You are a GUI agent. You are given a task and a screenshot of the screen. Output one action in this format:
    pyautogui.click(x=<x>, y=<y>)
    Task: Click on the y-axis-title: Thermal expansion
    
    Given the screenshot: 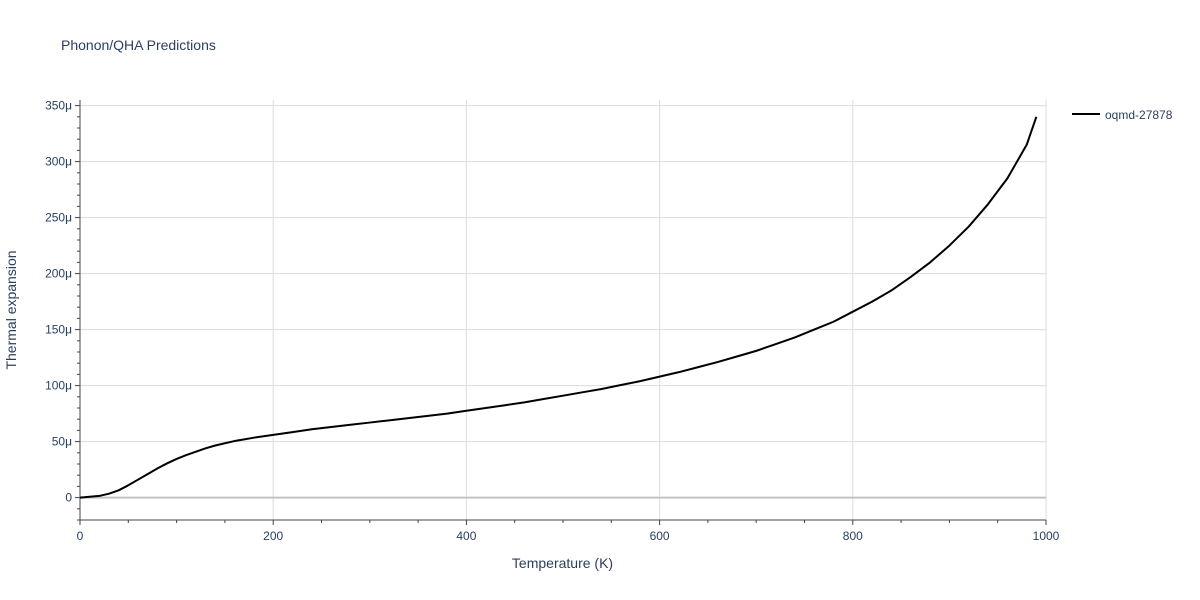 What is the action you would take?
    pyautogui.click(x=11, y=309)
    